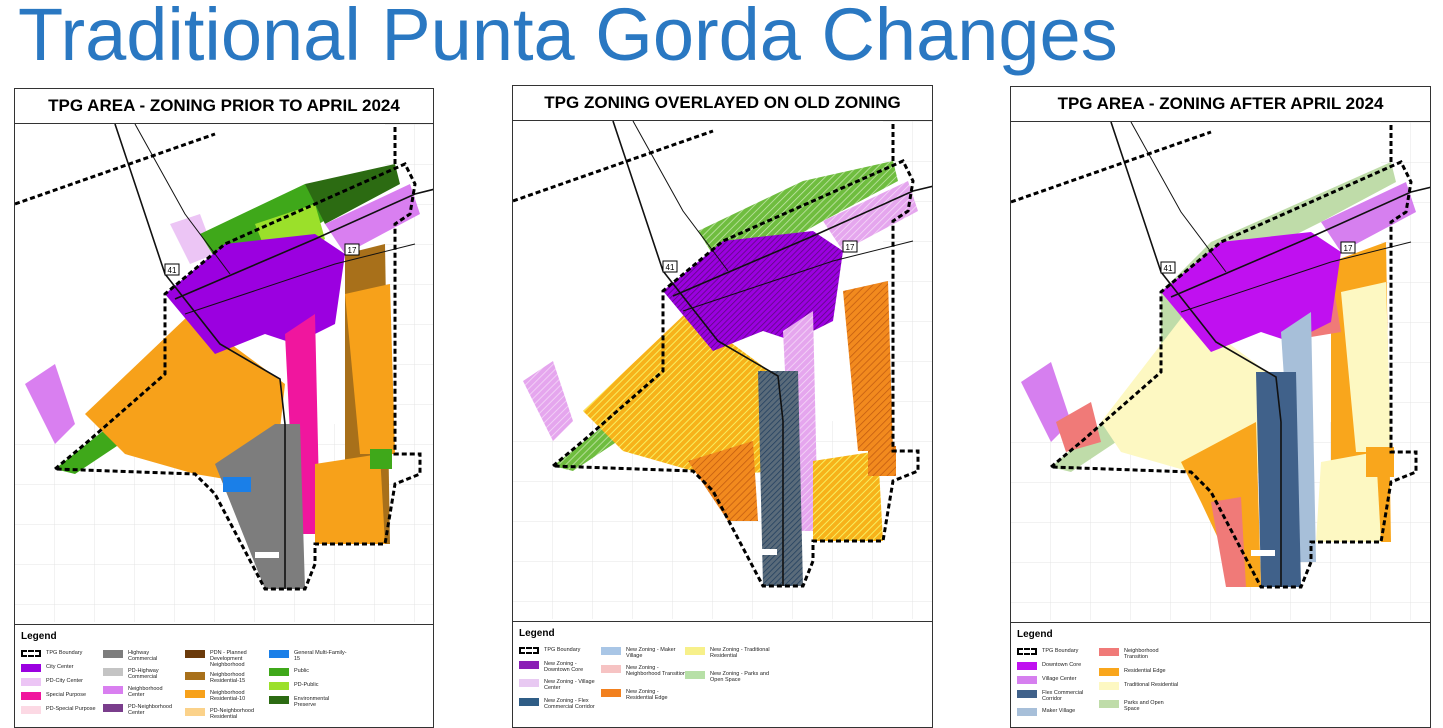 This screenshot has width=1443, height=728. Describe the element at coordinates (722, 103) in the screenshot. I see `panel-title-overlay: TPG ZONING OVERLAYED ON OLD ZONING` at that location.